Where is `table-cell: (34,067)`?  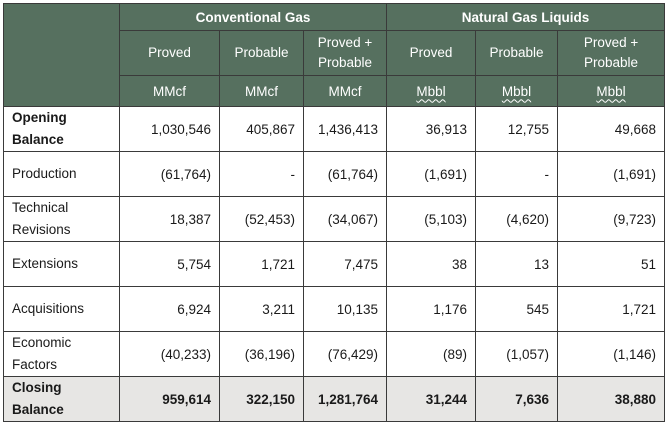
table-cell: (34,067) is located at coordinates (345, 219).